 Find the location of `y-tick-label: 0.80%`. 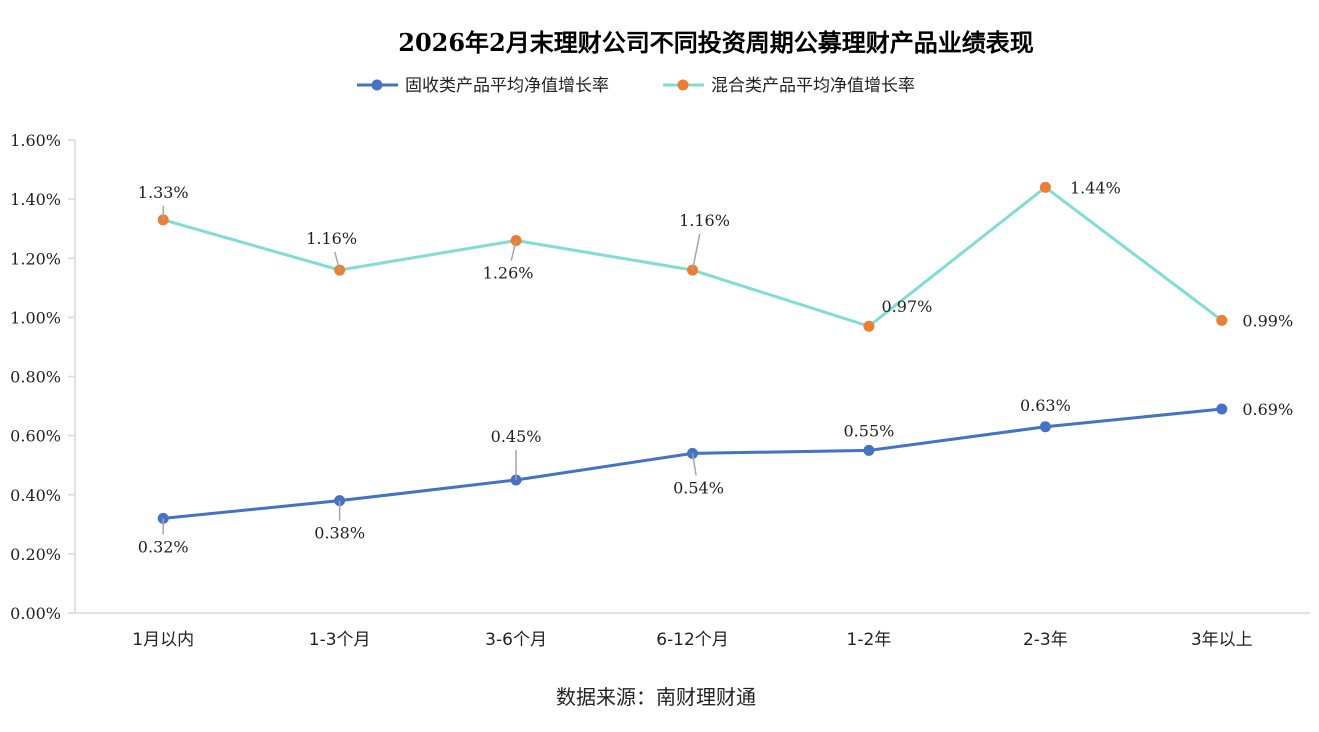

y-tick-label: 0.80% is located at coordinates (35, 377).